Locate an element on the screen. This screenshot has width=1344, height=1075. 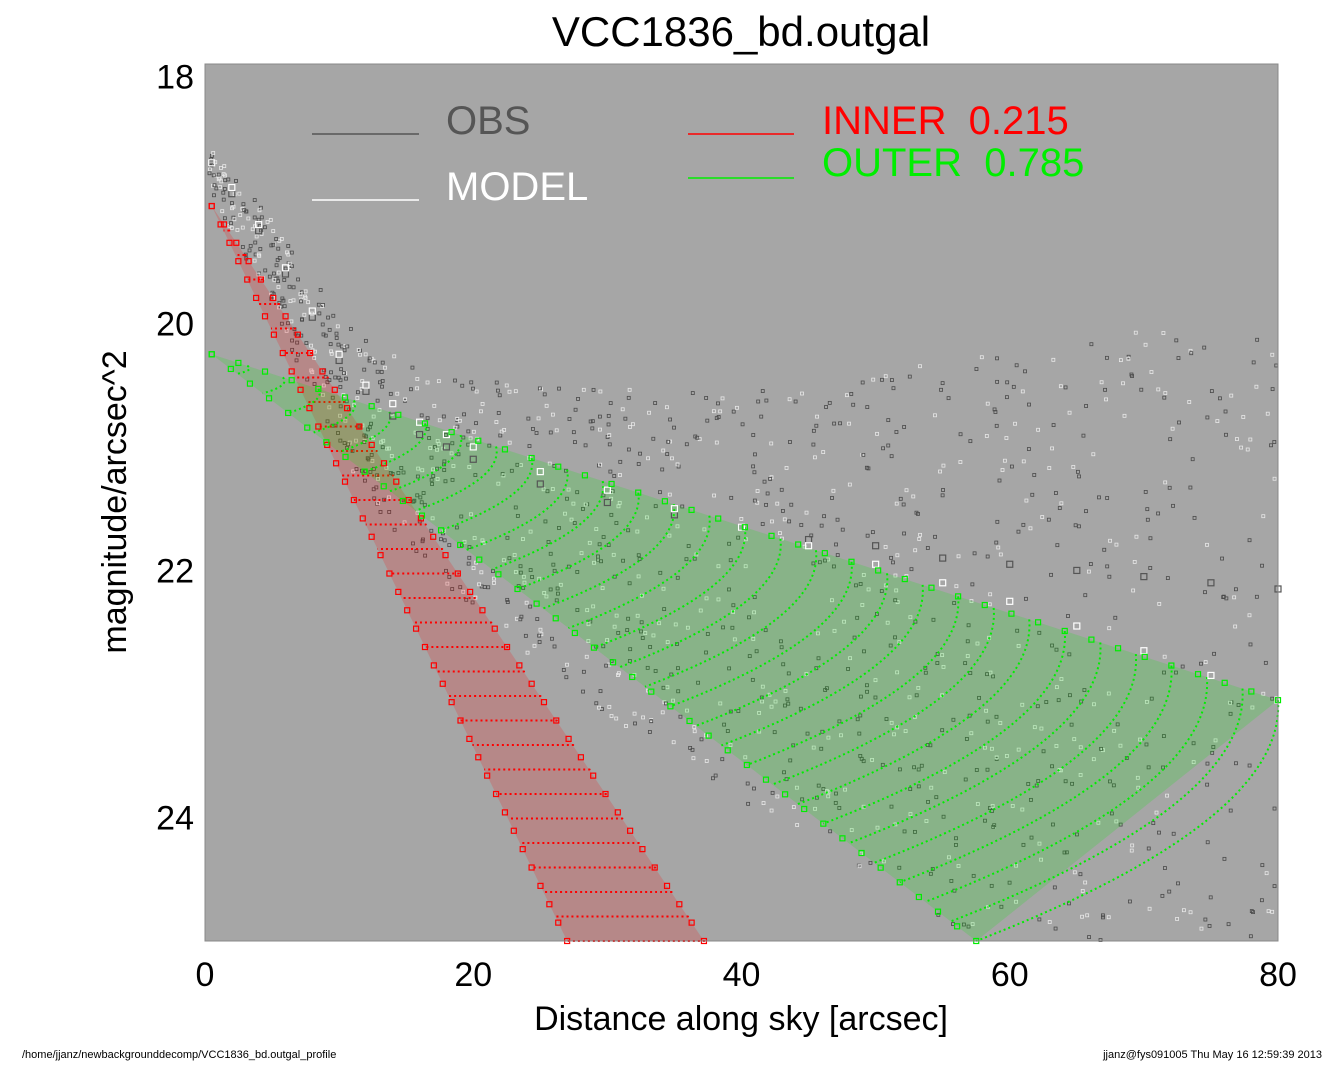
y-tick-label: 24 is located at coordinates (175, 818).